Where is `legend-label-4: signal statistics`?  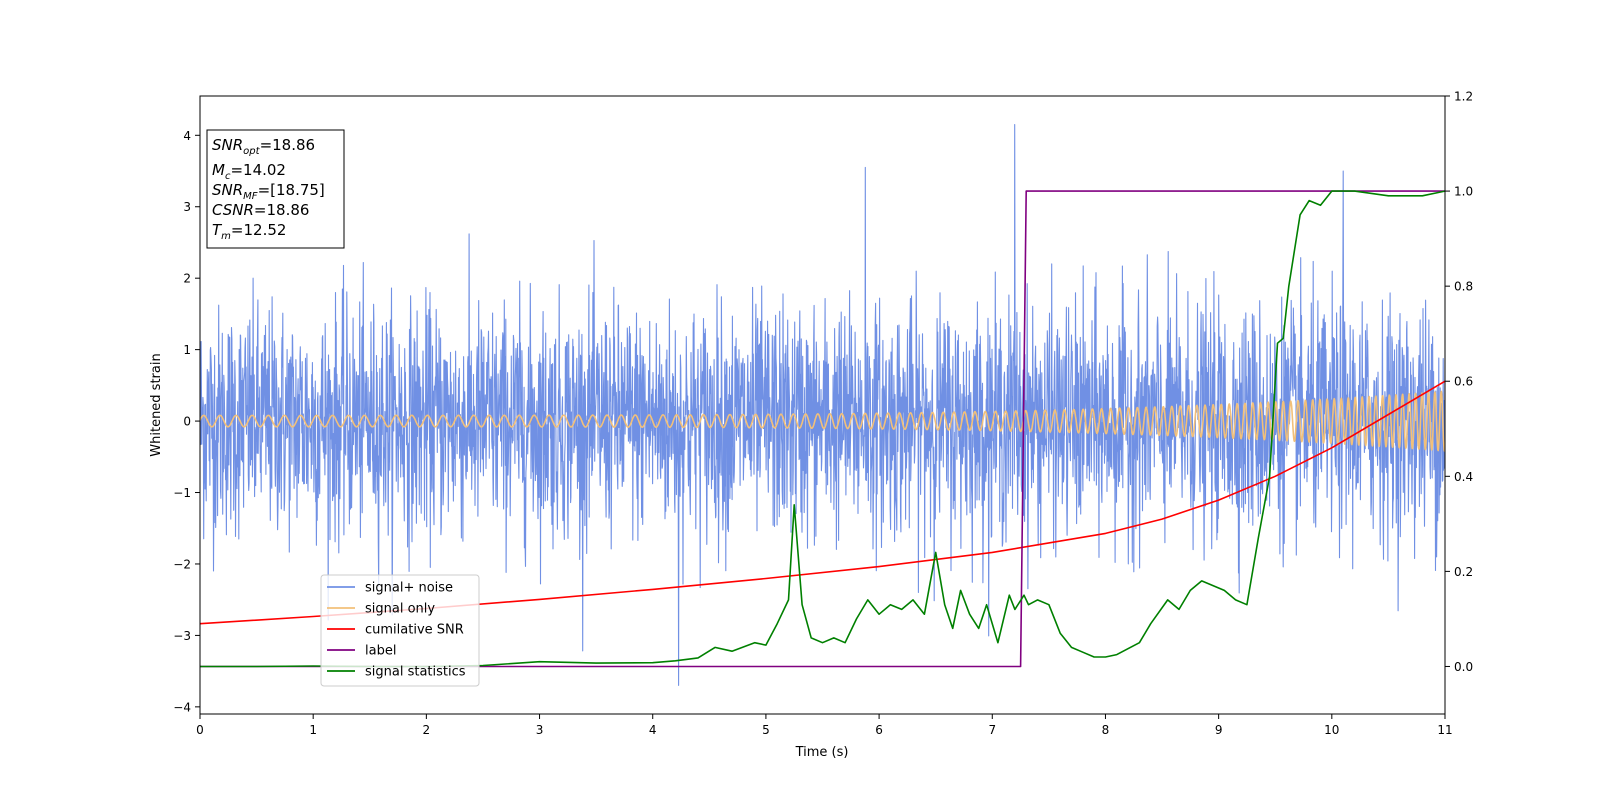
legend-label-4: signal statistics is located at coordinates (415, 672).